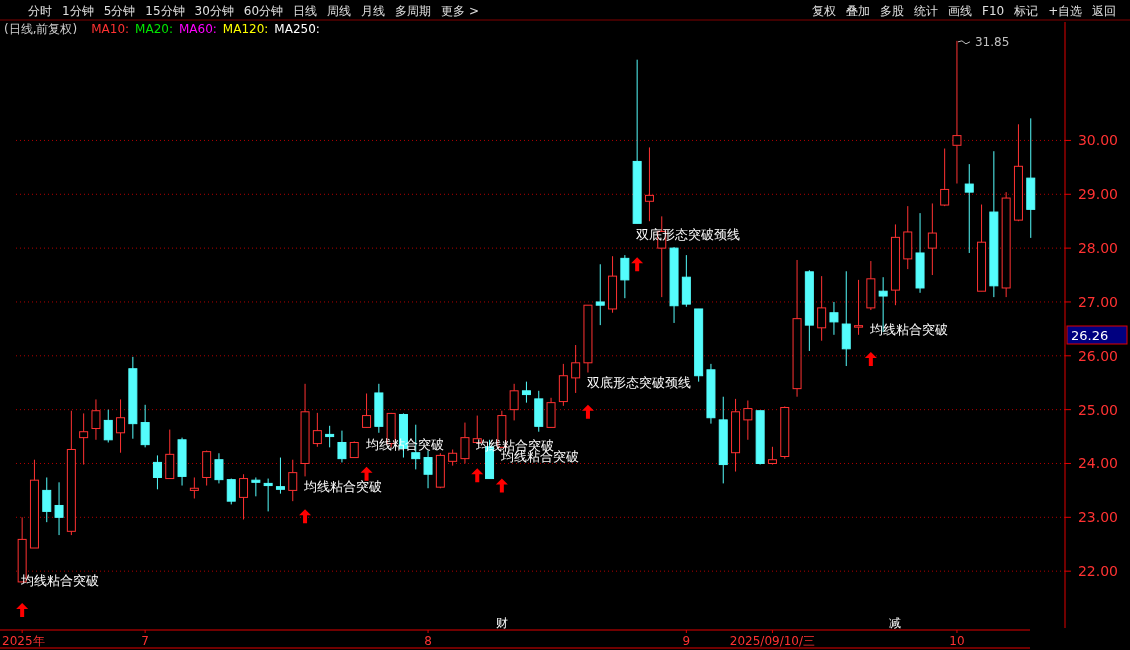 The width and height of the screenshot is (1130, 650). What do you see at coordinates (824, 11) in the screenshot?
I see `text: 复权` at bounding box center [824, 11].